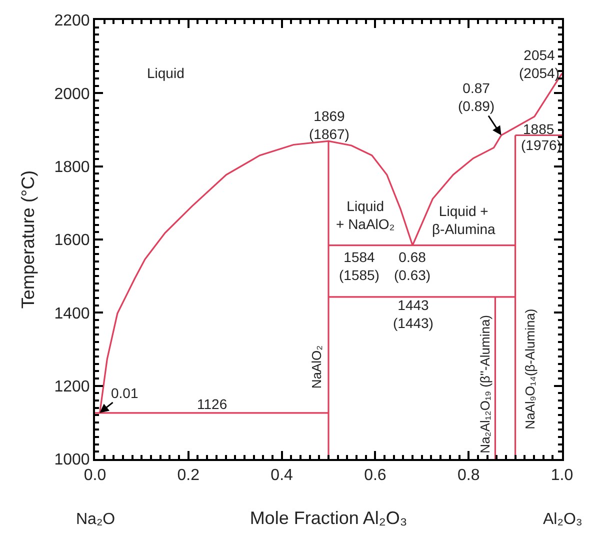  I want to click on annotation: 1126, so click(212, 404).